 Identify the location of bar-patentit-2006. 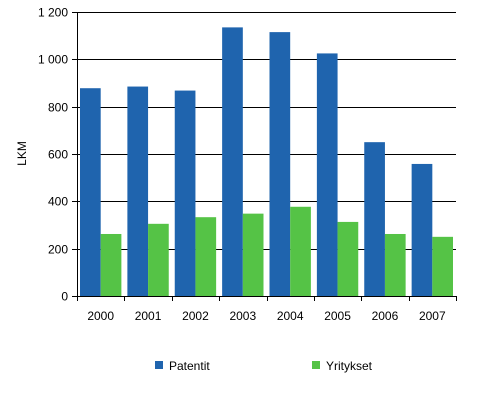
(374, 219).